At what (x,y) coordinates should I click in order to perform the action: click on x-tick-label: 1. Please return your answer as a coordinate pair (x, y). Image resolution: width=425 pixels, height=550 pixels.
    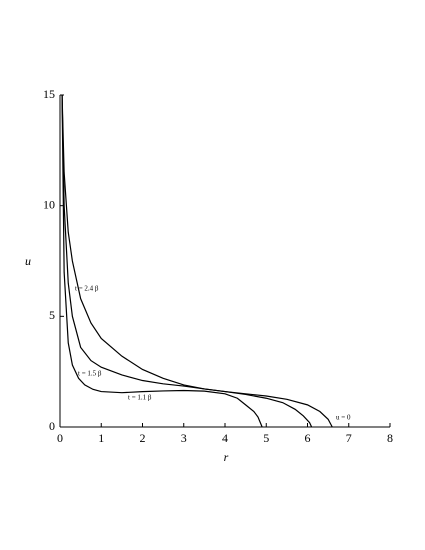
    Looking at the image, I should click on (101, 438).